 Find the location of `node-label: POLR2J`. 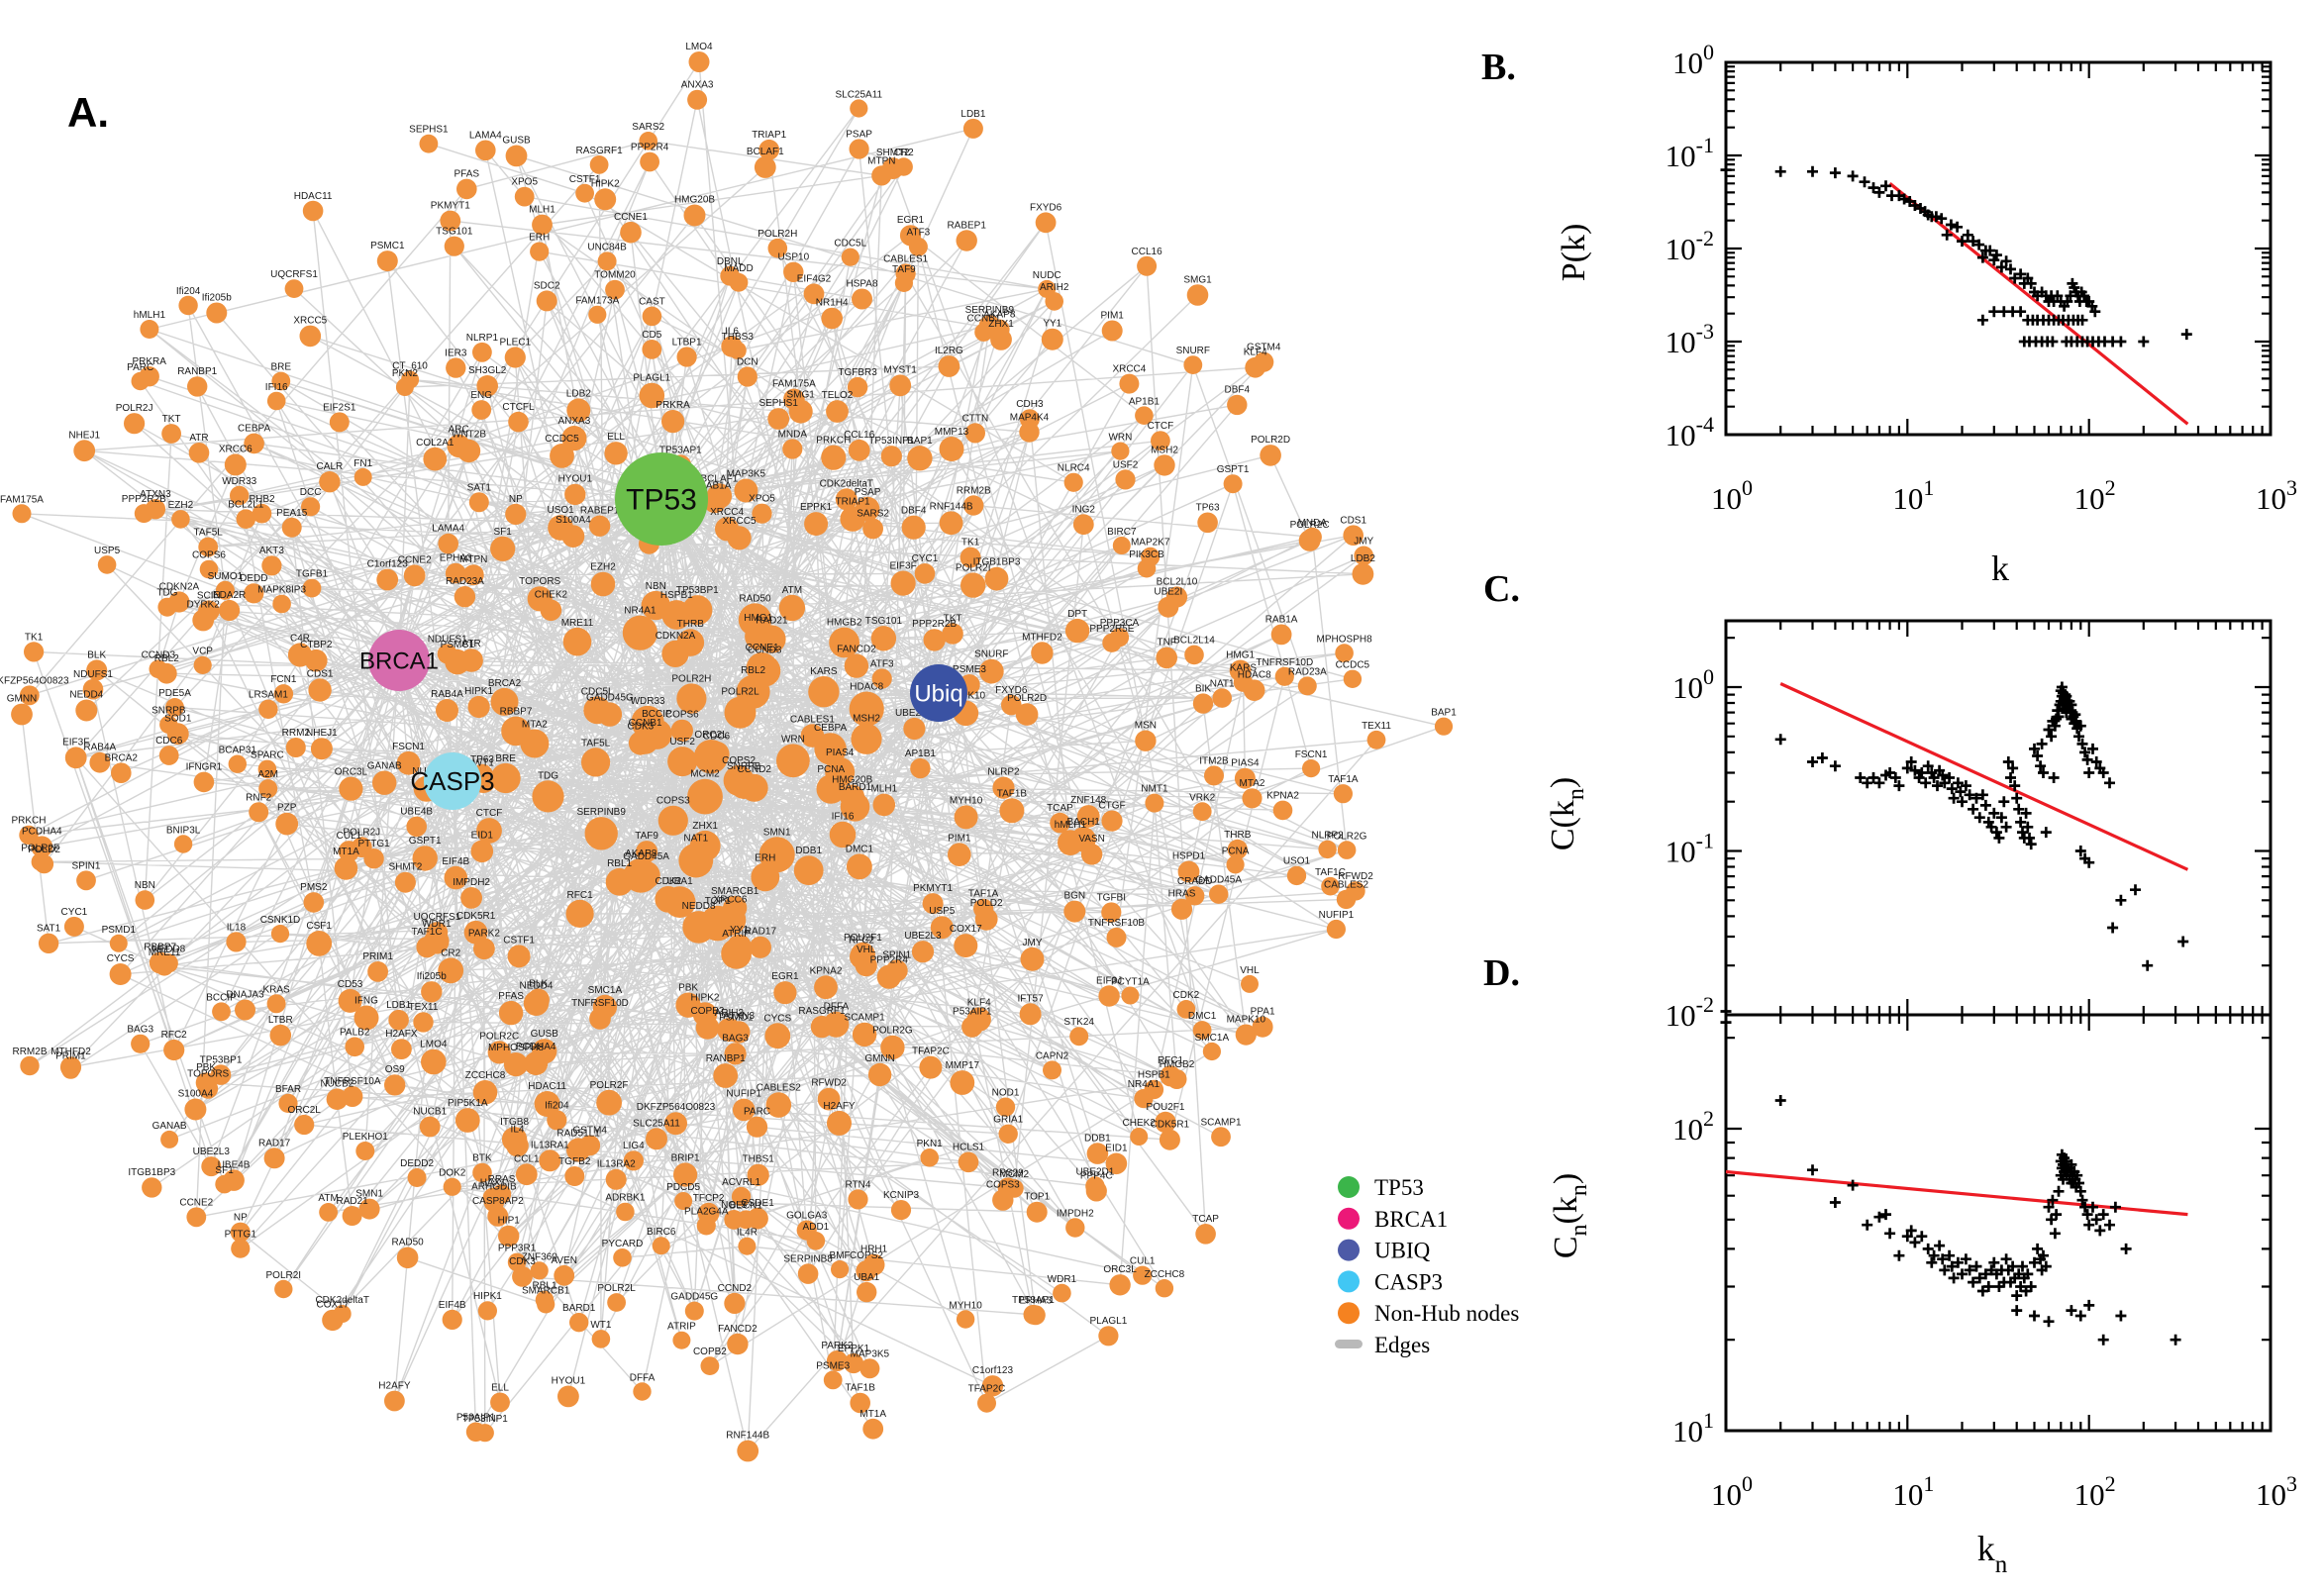

node-label: POLR2J is located at coordinates (362, 832).